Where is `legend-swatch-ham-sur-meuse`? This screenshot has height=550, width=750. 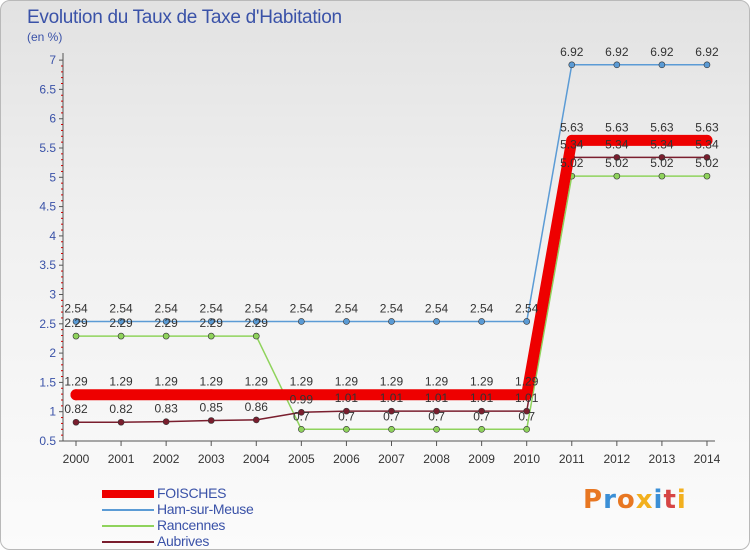
legend-swatch-ham-sur-meuse is located at coordinates (128, 510).